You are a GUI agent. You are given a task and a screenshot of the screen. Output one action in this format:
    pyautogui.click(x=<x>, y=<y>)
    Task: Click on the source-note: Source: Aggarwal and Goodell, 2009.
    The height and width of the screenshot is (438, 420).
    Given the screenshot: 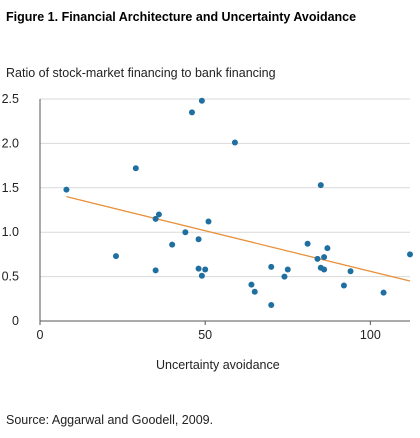 What is the action you would take?
    pyautogui.click(x=110, y=420)
    